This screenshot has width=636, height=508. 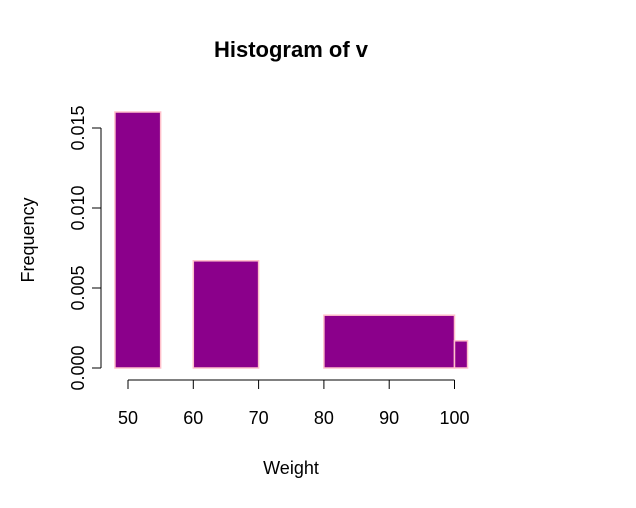 What do you see at coordinates (324, 418) in the screenshot?
I see `x-tick-label: 80` at bounding box center [324, 418].